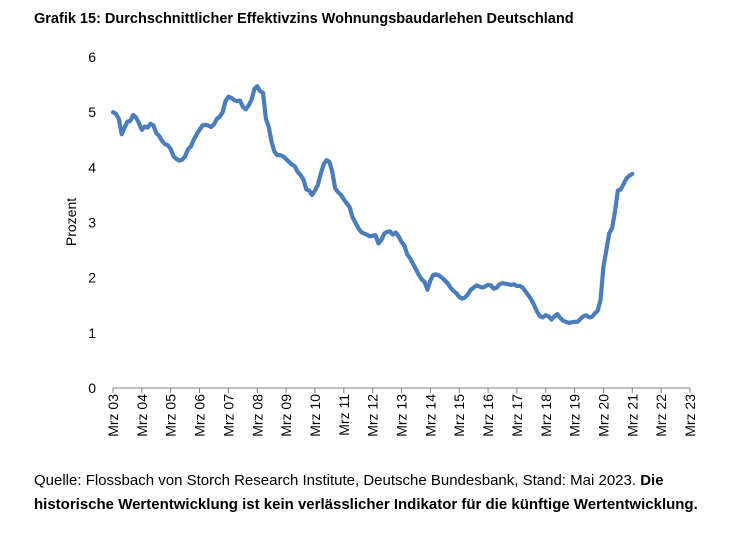 This screenshot has width=756, height=547. I want to click on y-axis-label: Prozent, so click(71, 222).